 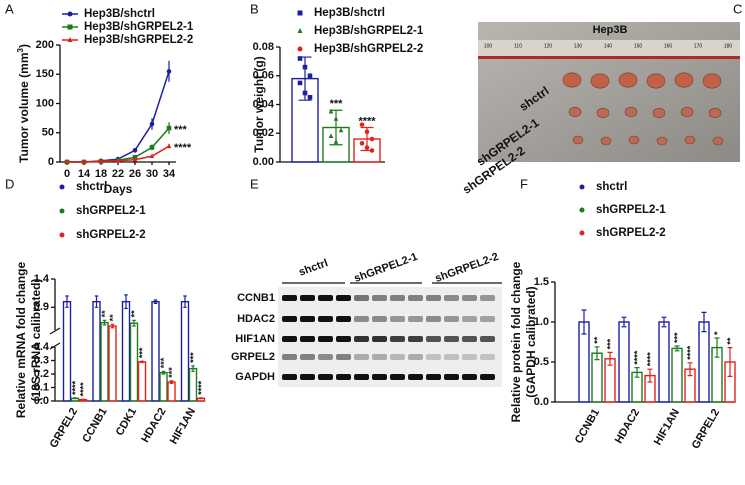 What do you see at coordinates (368, 49) in the screenshot?
I see `legend-label: Hep3B/shGRPEL2-2` at bounding box center [368, 49].